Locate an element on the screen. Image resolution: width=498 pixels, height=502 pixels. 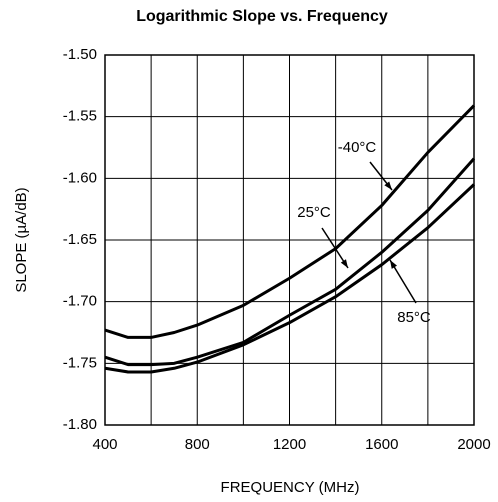
x-tick-label: 400 is located at coordinates (104, 444).